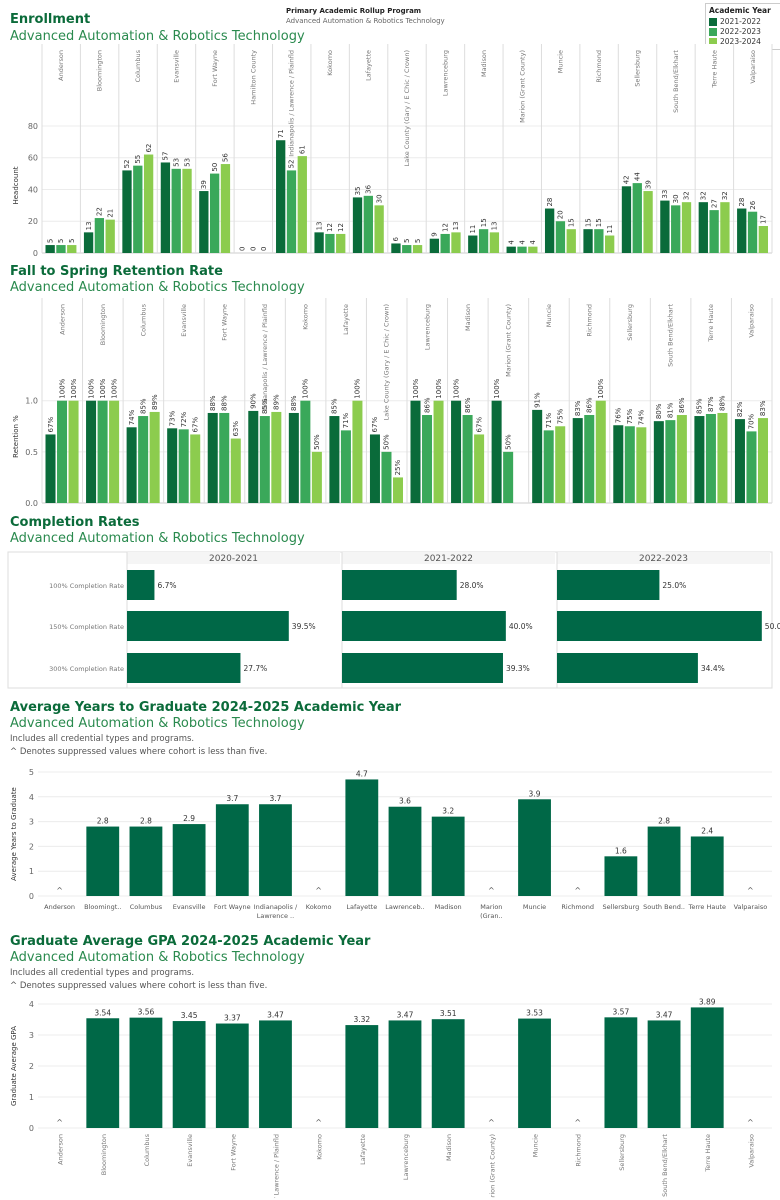 This screenshot has width=780, height=1200. What do you see at coordinates (31, 401) in the screenshot?
I see `y-tick-label: 1.0` at bounding box center [31, 401].